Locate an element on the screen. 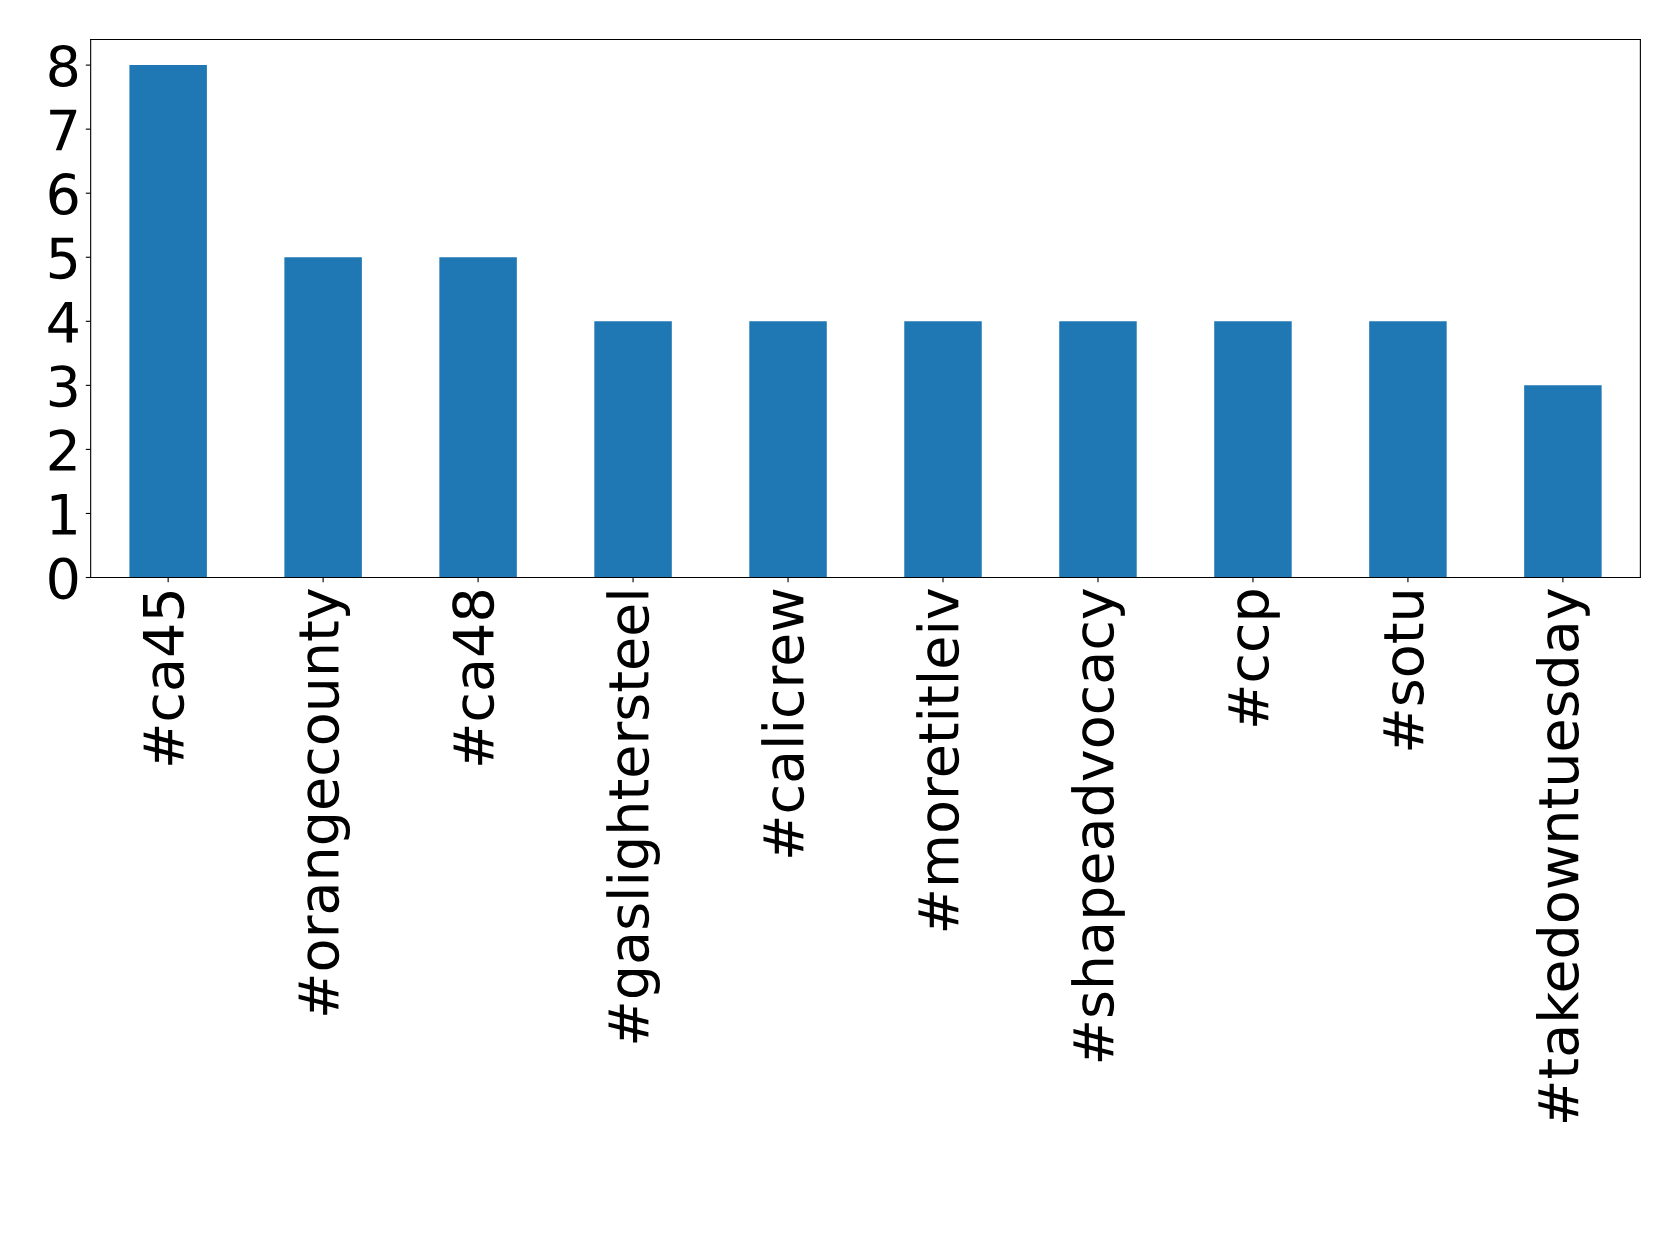 Image resolution: width=1679 pixels, height=1234 pixels. y-tick-label: 3 is located at coordinates (63, 386).